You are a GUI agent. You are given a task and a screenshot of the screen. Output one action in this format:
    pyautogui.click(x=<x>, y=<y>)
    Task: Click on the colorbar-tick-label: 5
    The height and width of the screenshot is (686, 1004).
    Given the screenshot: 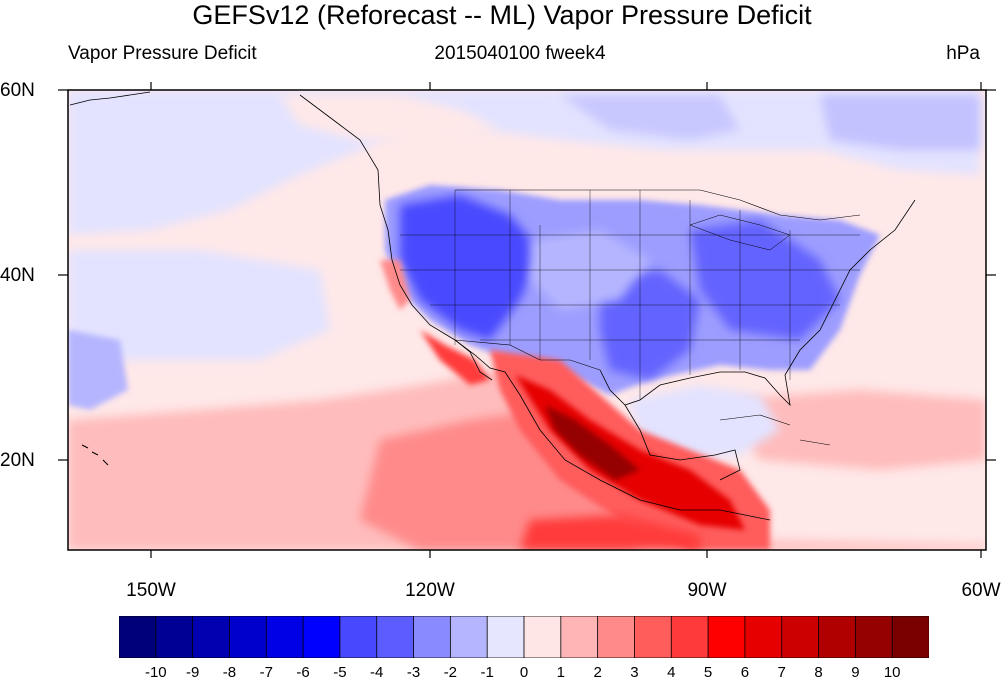 What is the action you would take?
    pyautogui.click(x=708, y=672)
    